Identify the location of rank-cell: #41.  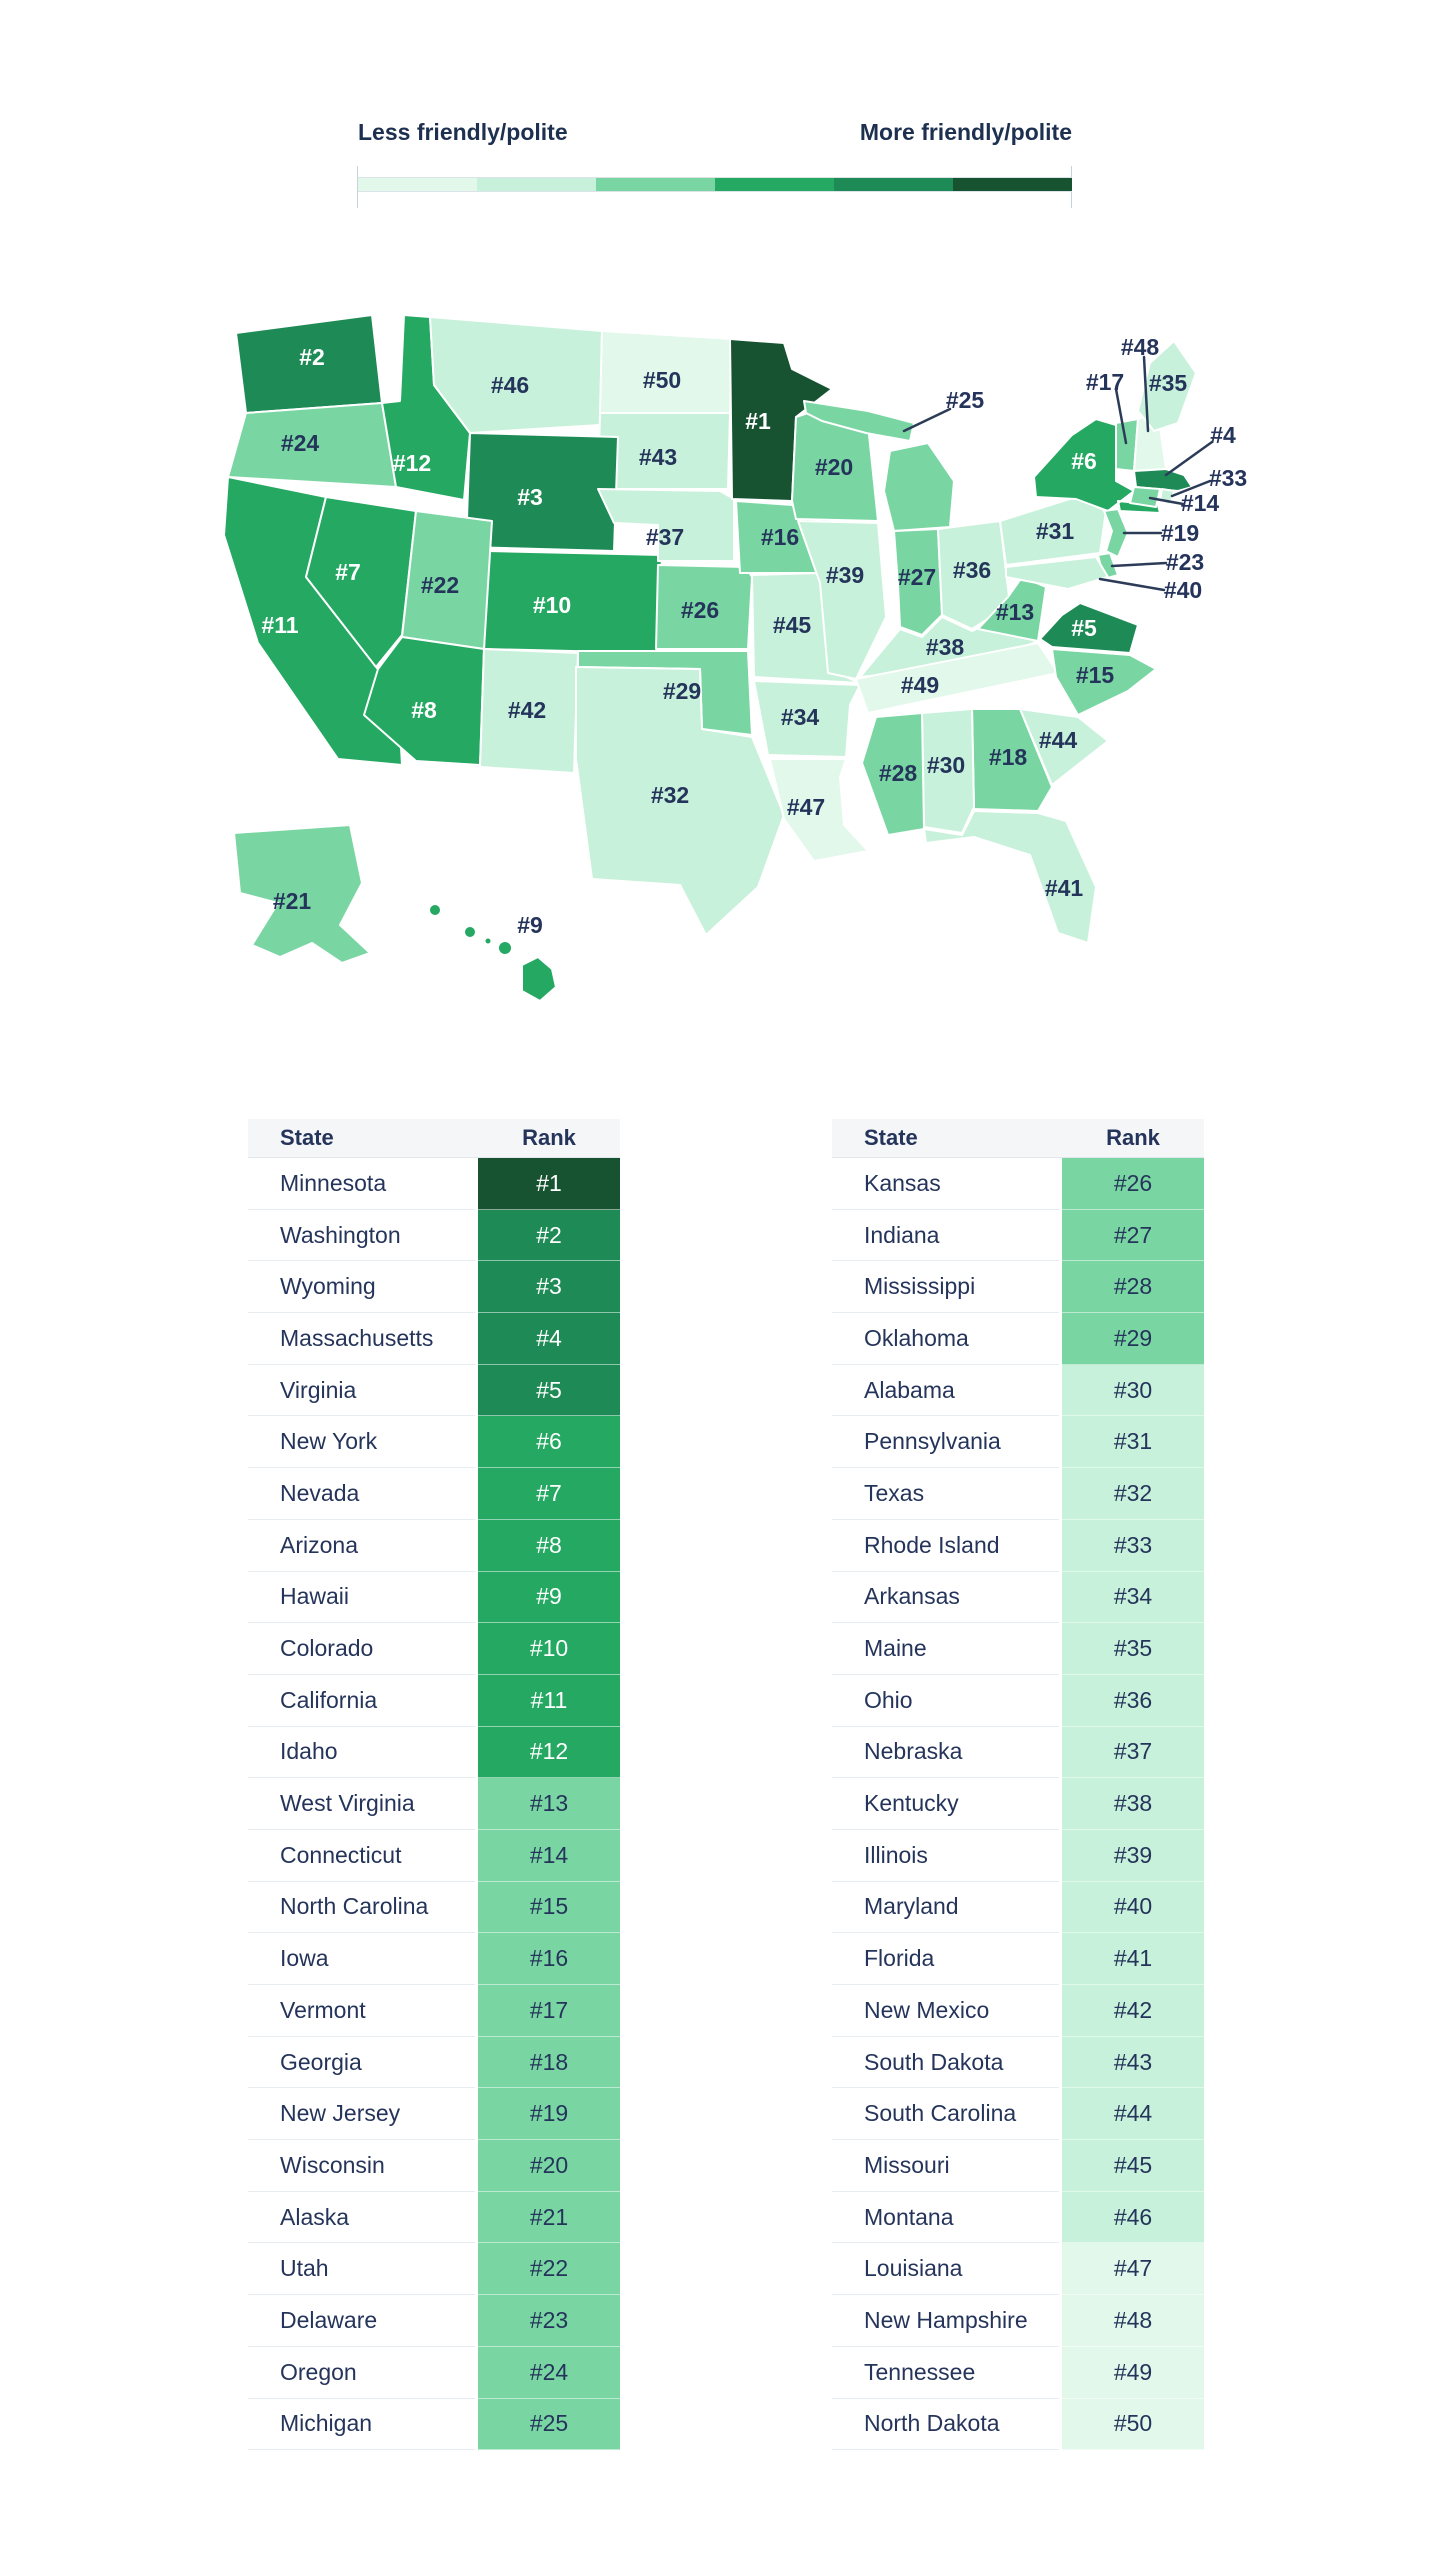
(1133, 1959).